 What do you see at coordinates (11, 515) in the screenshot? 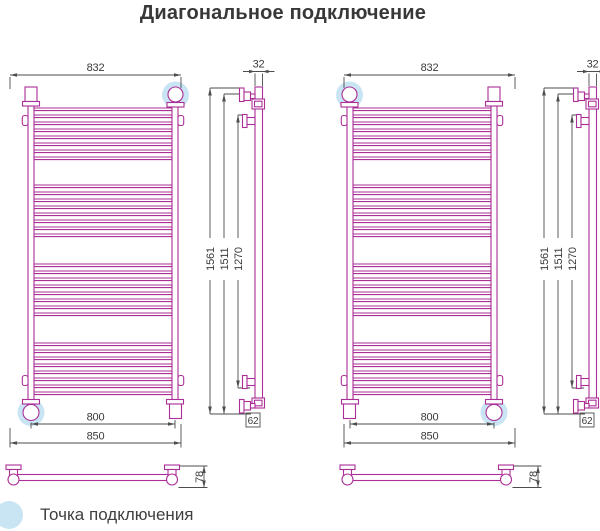
I see `connection-point-marker` at bounding box center [11, 515].